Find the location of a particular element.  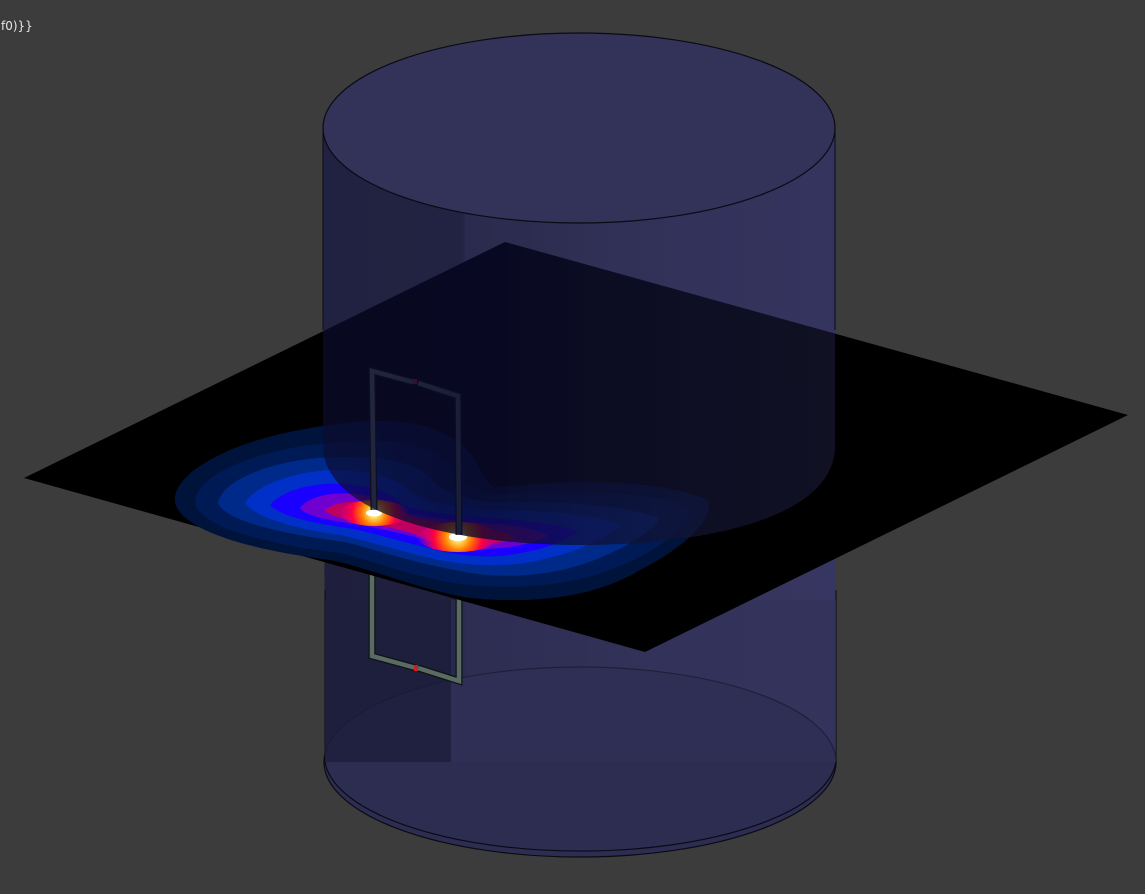

coil-lower is located at coordinates (415, 630).